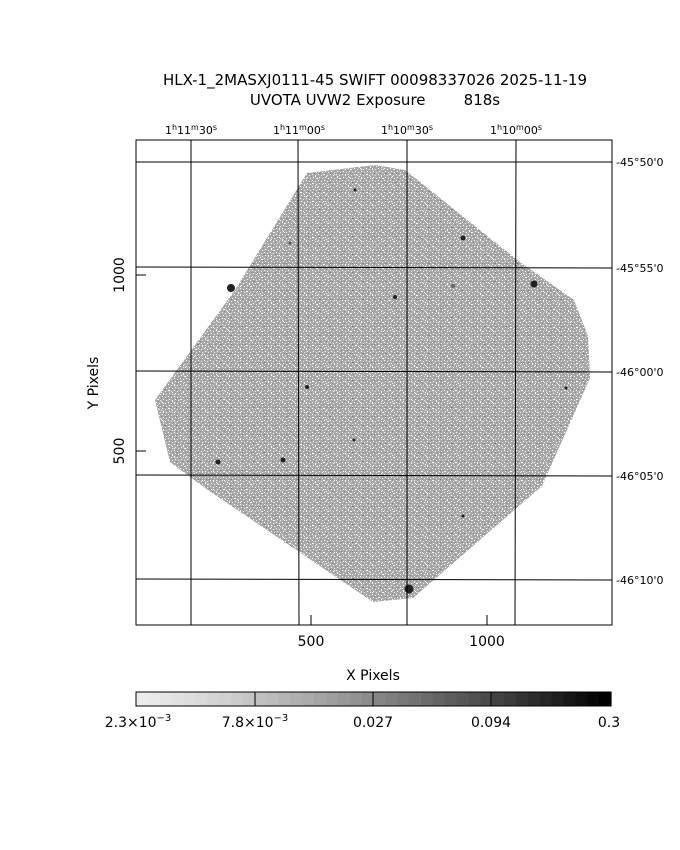  Describe the element at coordinates (120, 275) in the screenshot. I see `y-tick-label: 1000` at that location.